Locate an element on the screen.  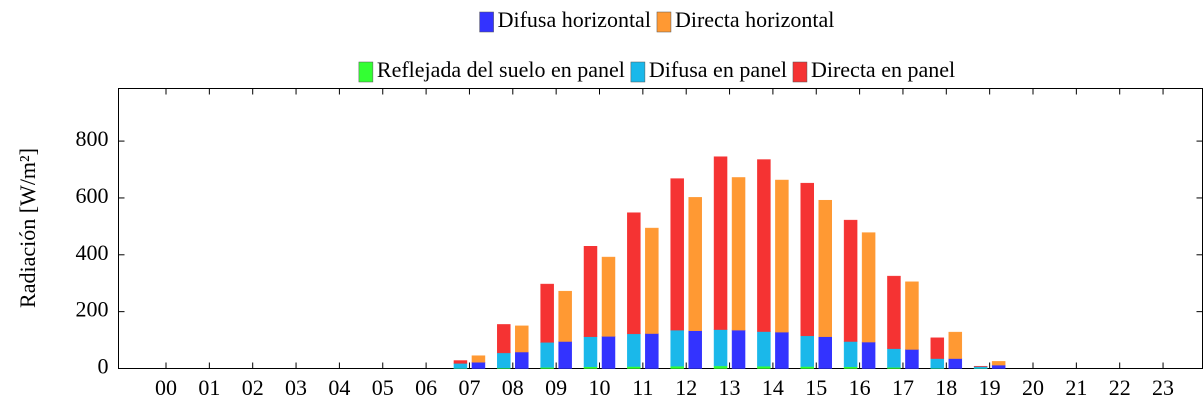
x-tick-label: 02 is located at coordinates (253, 387).